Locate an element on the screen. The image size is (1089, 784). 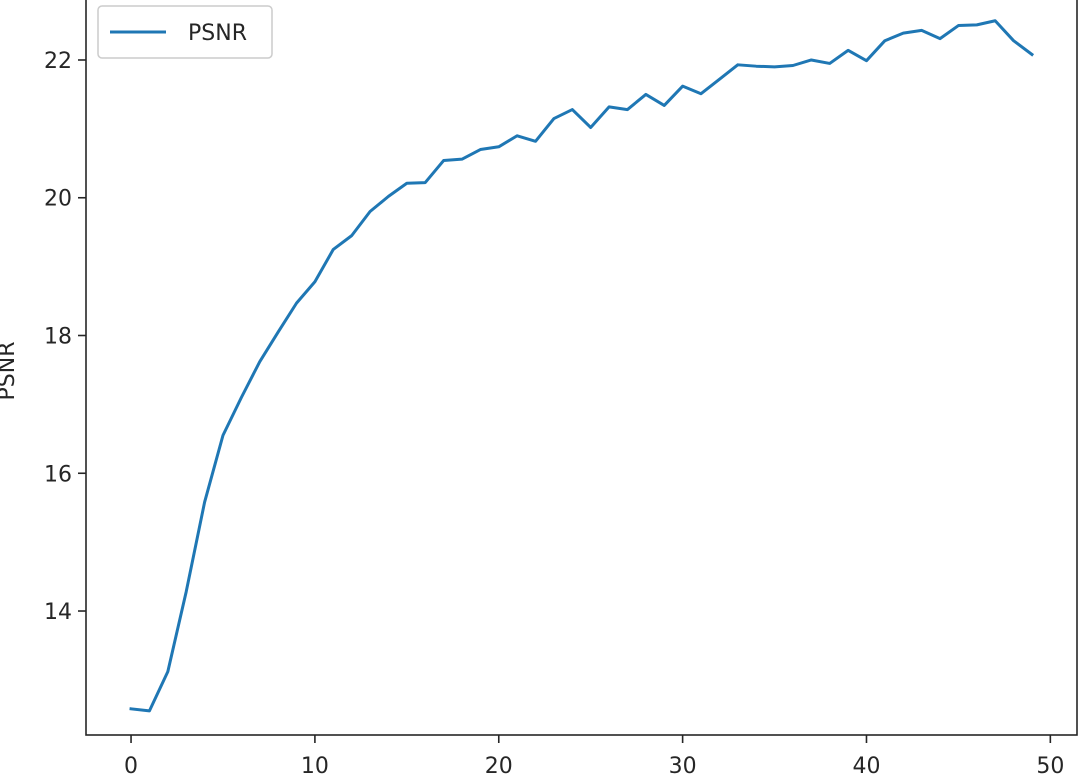
x-tick-label: 10 is located at coordinates (315, 766).